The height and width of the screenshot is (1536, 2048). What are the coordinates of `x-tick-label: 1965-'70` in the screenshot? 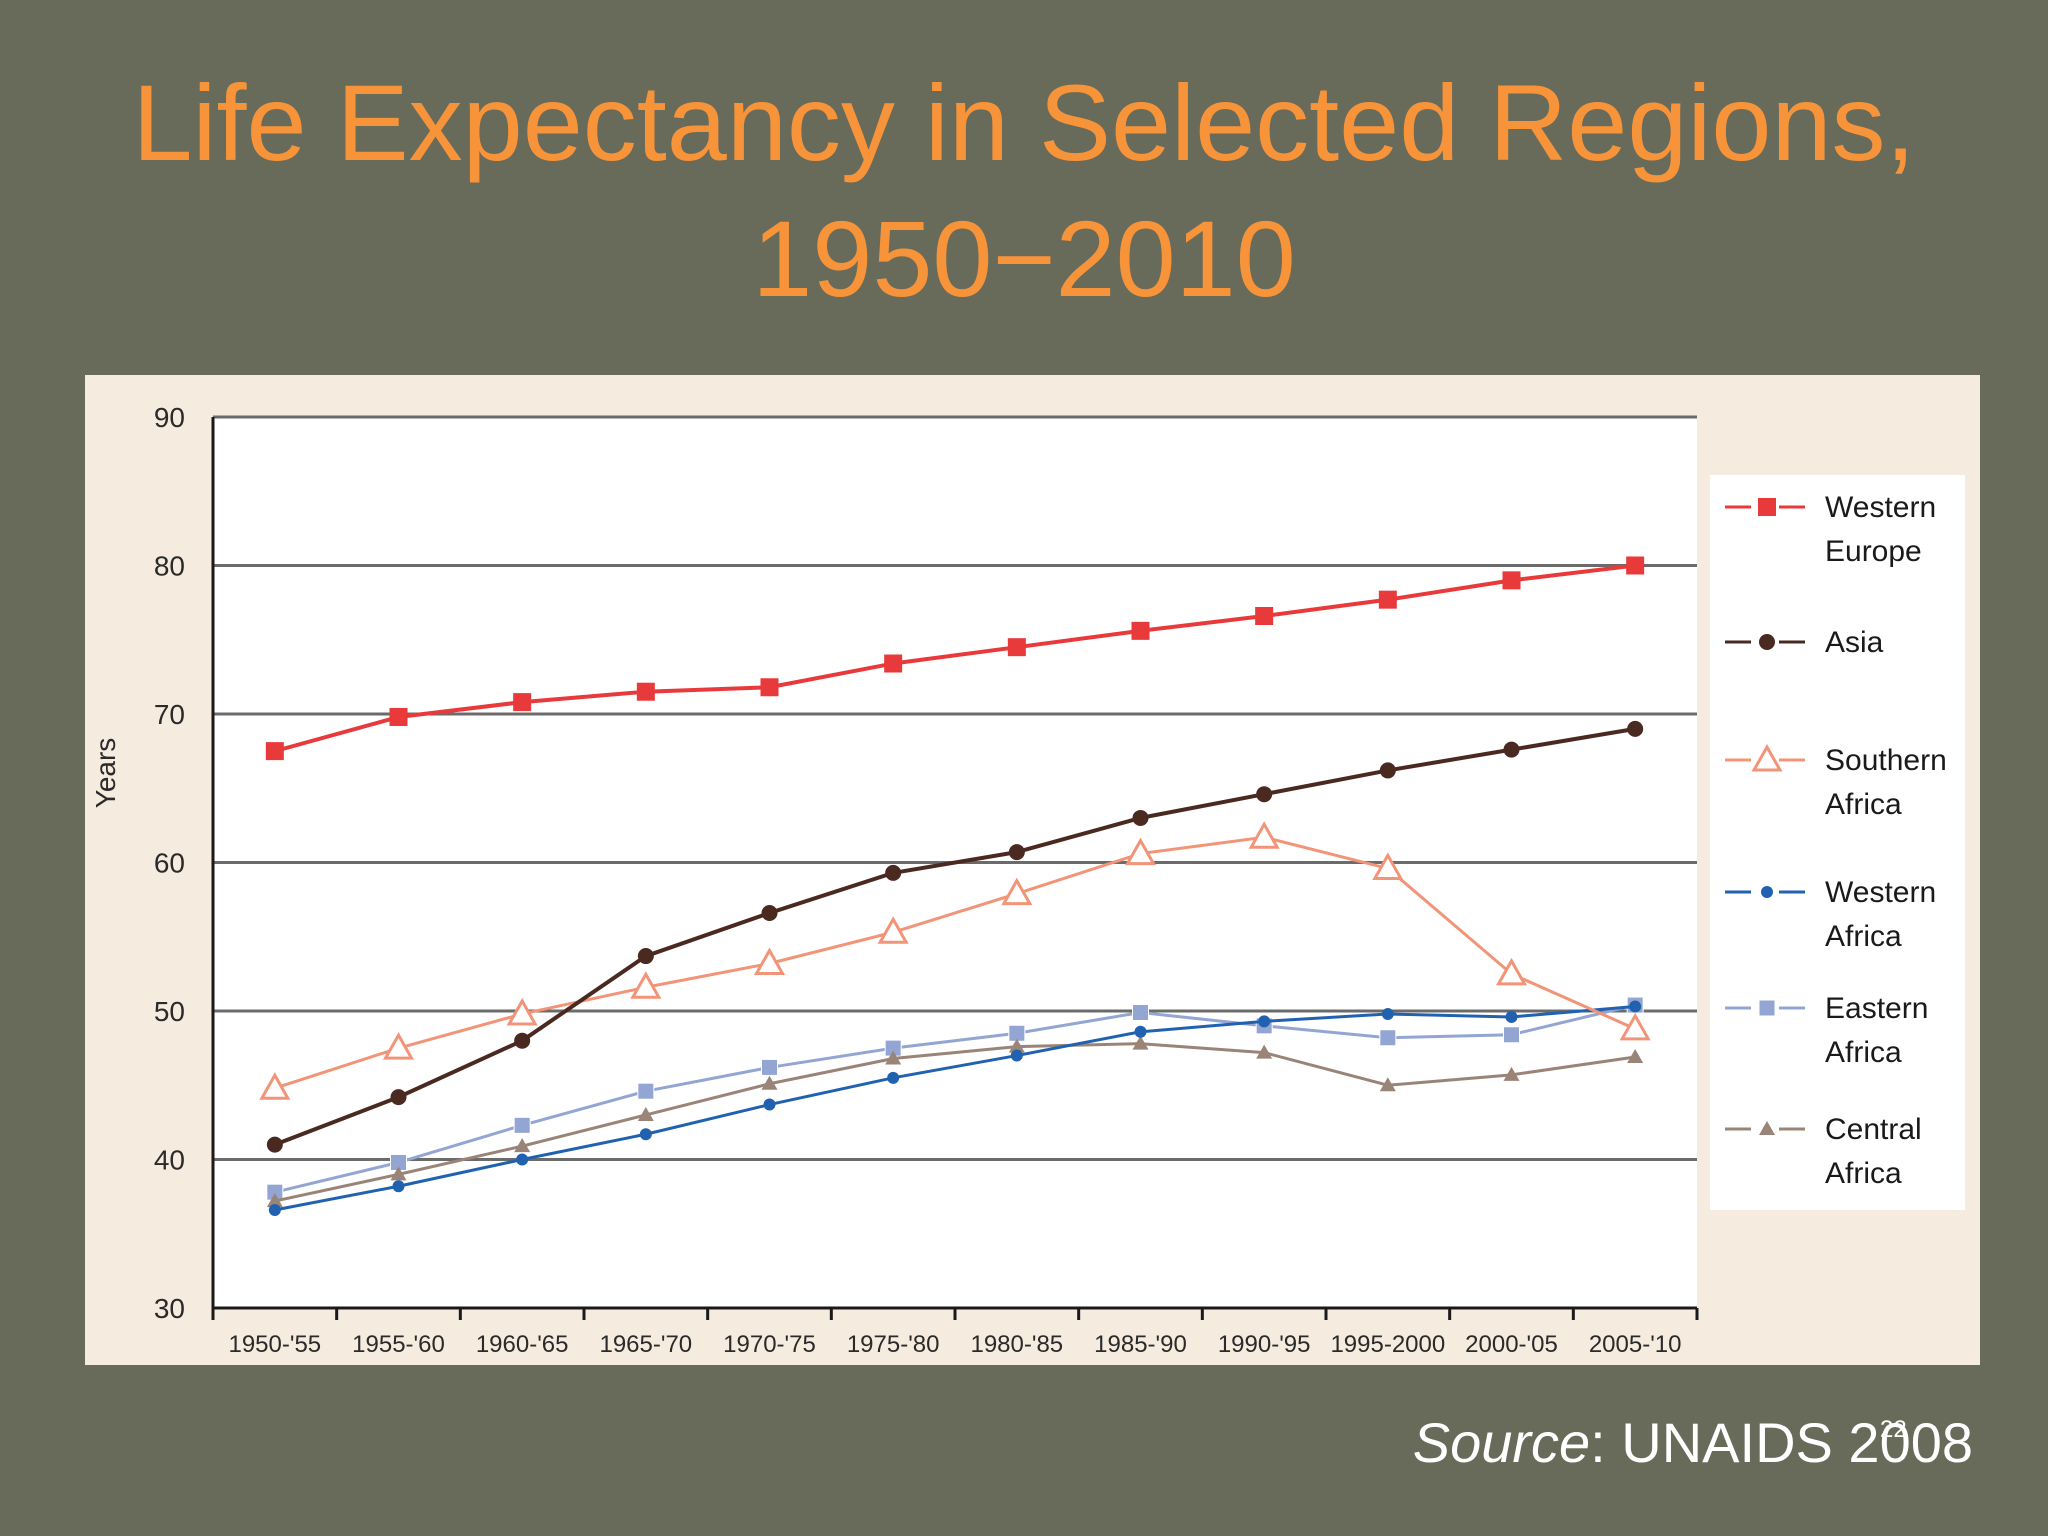 It's located at (645, 1344).